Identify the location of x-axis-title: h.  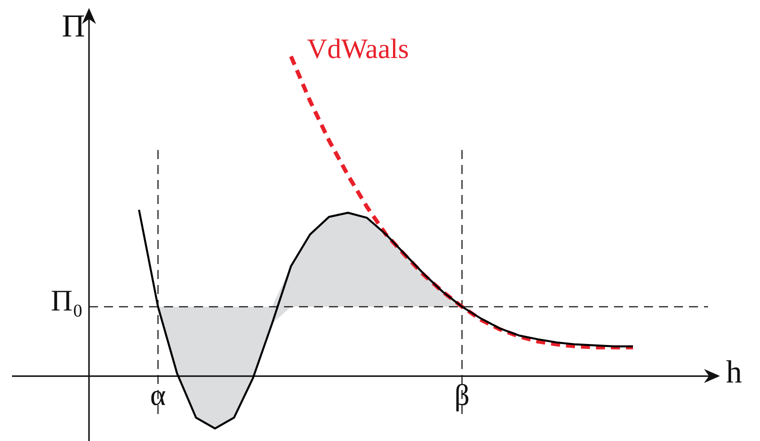
(734, 371).